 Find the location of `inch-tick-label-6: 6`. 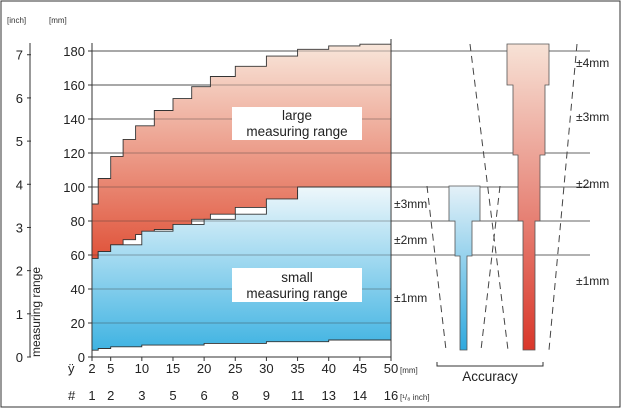

inch-tick-label-6: 6 is located at coordinates (19, 98).